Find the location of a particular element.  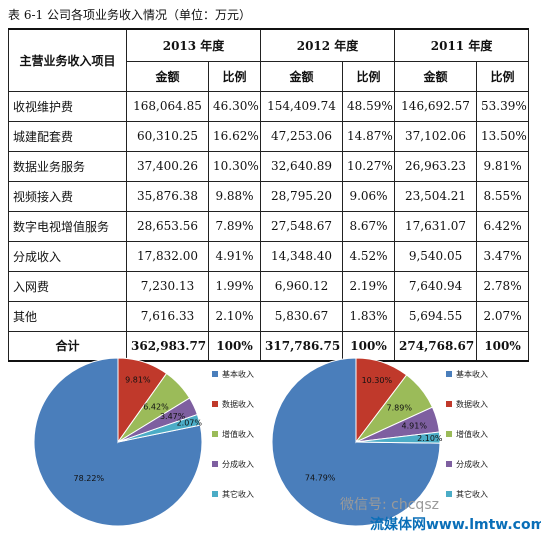

amount-cell: 154,409.74 is located at coordinates (302, 106).